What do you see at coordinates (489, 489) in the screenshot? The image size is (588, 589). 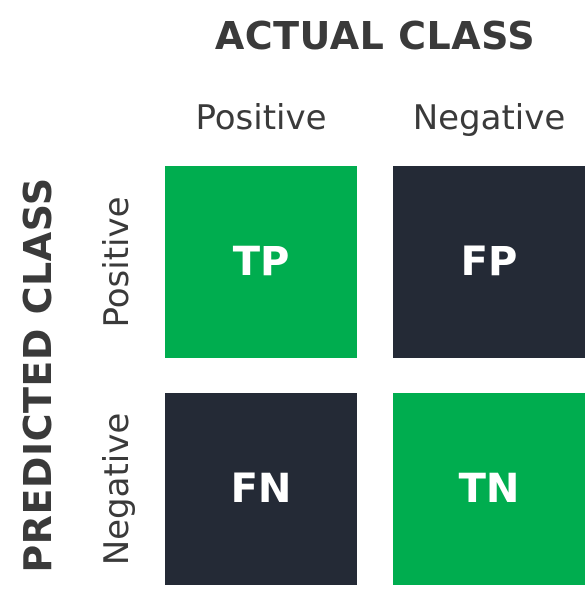 I see `cell-true-negative: TN` at bounding box center [489, 489].